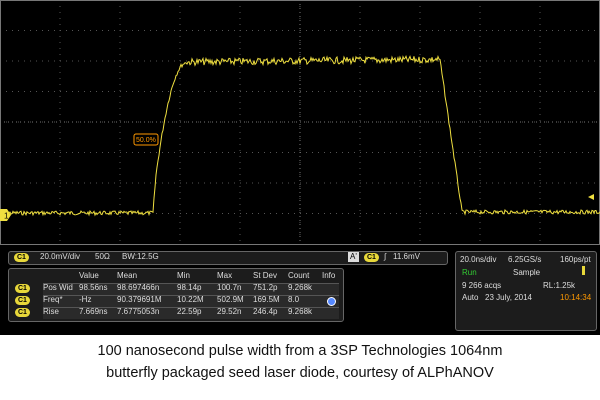 The height and width of the screenshot is (400, 600). Describe the element at coordinates (265, 275) in the screenshot. I see `table-header: St Dev` at that location.